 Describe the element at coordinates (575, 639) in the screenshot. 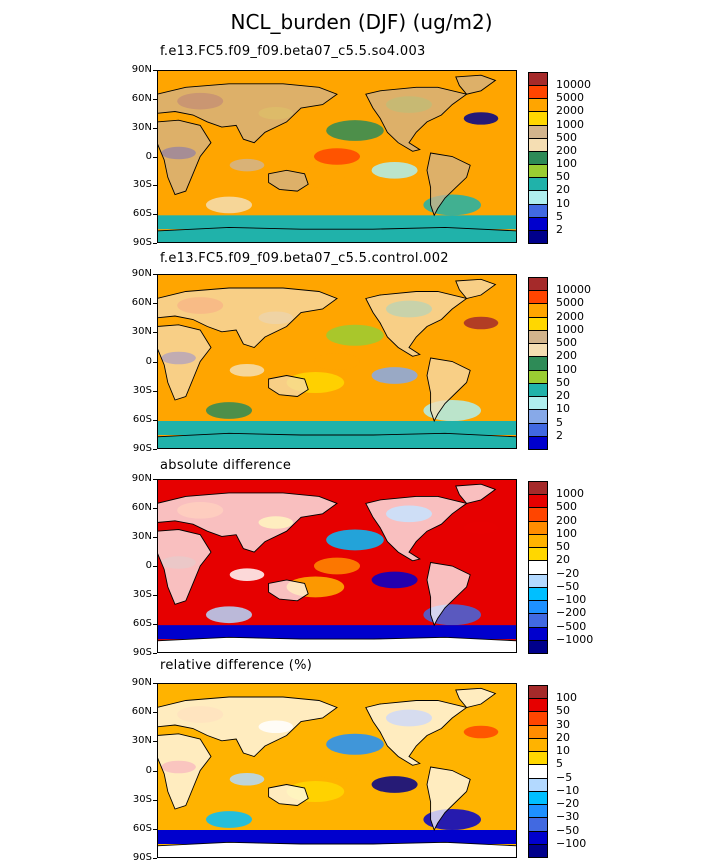

I see `colorbar-level-label: −1000` at that location.